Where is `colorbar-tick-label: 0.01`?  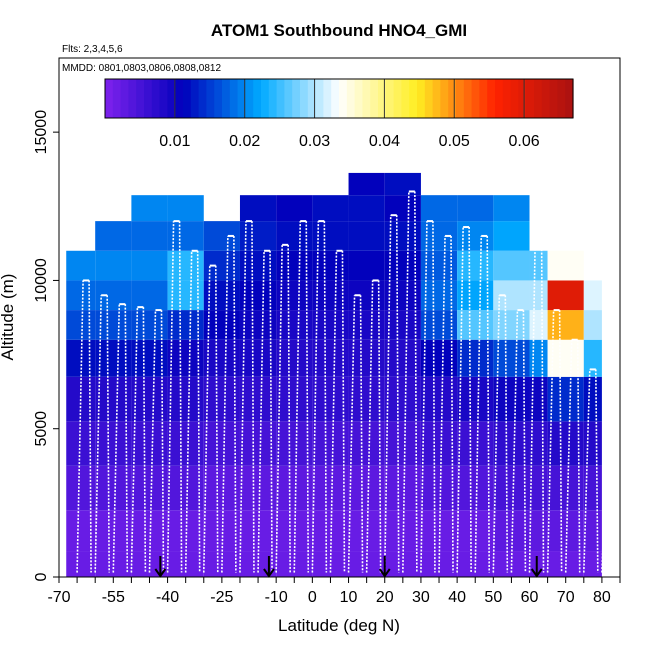
colorbar-tick-label: 0.01 is located at coordinates (174, 141).